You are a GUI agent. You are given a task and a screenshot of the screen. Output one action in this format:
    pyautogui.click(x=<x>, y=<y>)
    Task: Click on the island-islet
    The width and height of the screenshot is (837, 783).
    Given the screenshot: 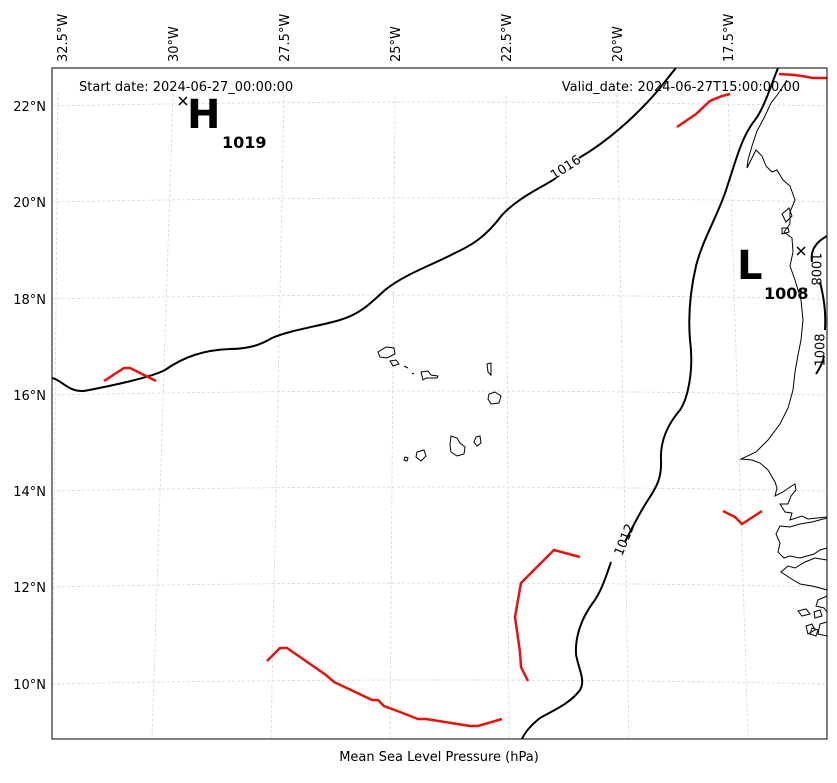 What is the action you would take?
    pyautogui.click(x=413, y=373)
    